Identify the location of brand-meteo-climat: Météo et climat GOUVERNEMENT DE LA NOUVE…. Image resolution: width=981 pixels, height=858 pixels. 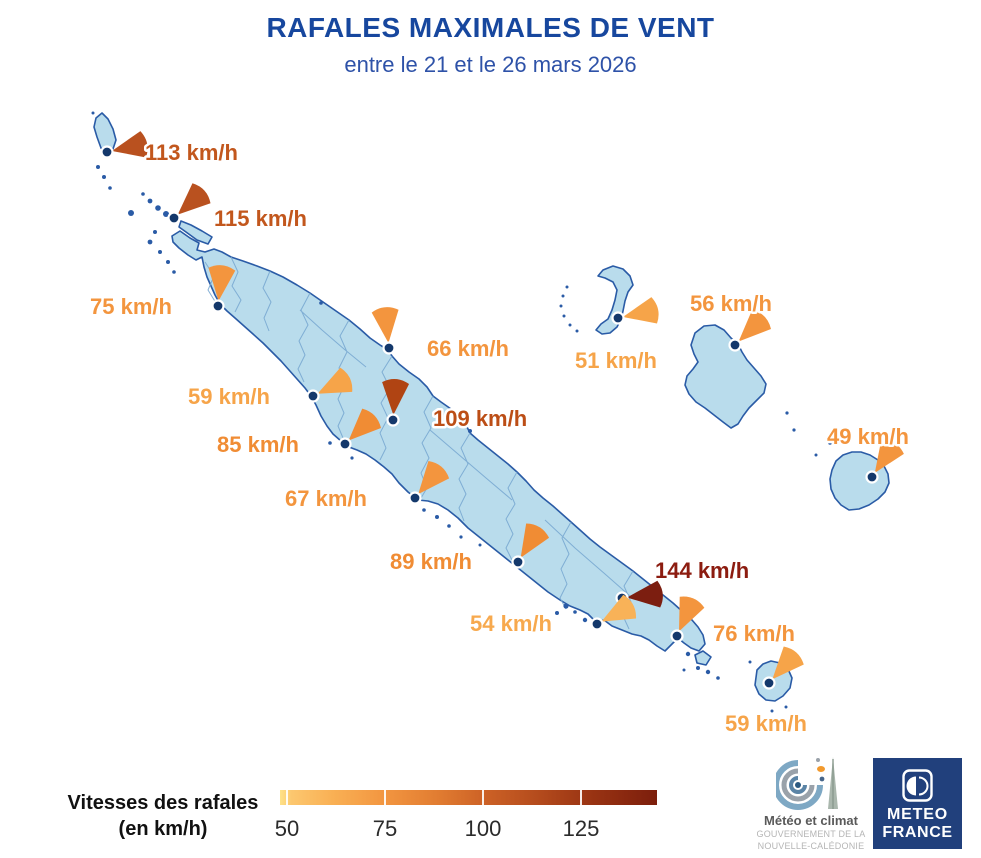
(811, 805).